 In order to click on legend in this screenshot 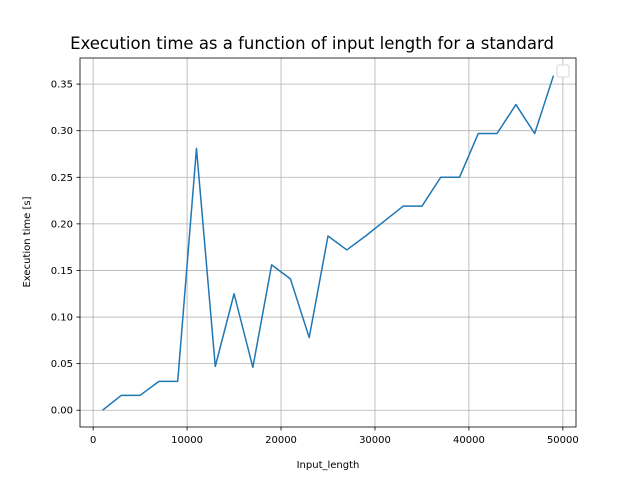, I will do `click(563, 71)`.